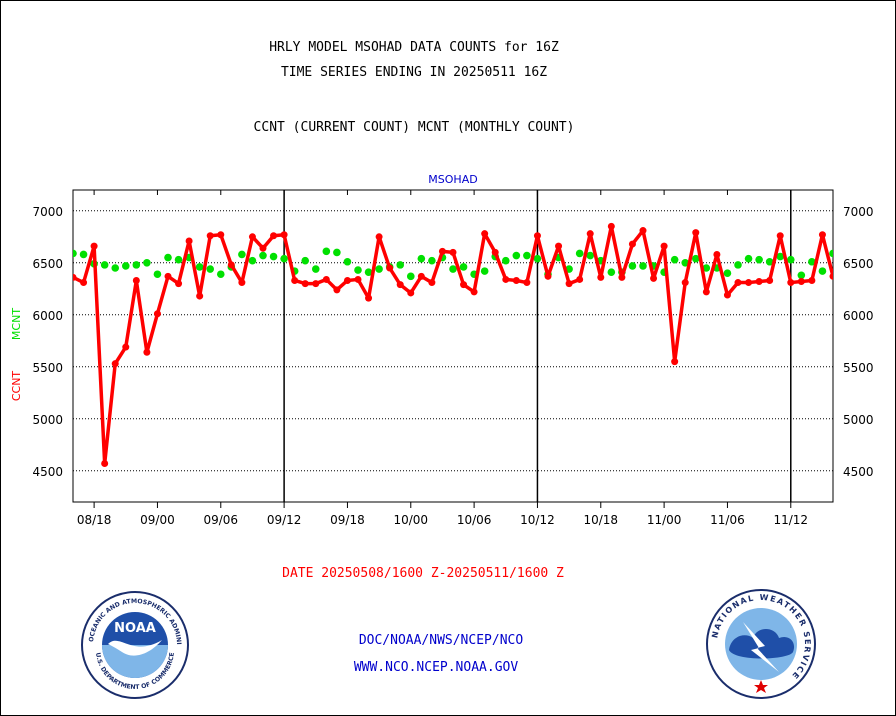 This screenshot has height=716, width=896. I want to click on nco-website-link: WWW.NCO.NCEP.NOAA.GOV, so click(436, 667).